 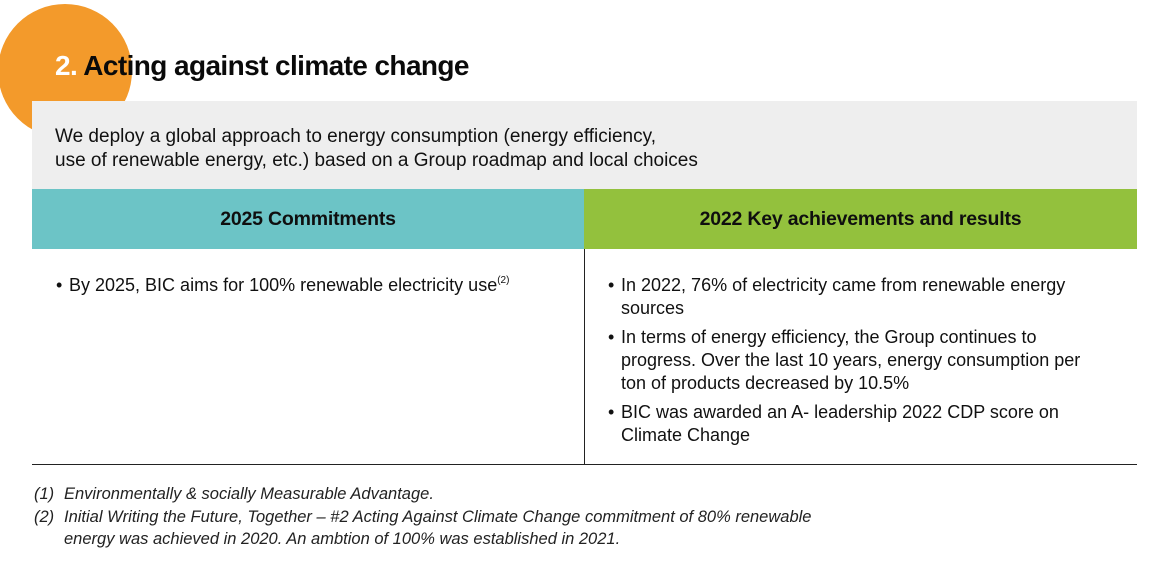 I want to click on commitments-heading: 2025 Commitments, so click(x=308, y=218).